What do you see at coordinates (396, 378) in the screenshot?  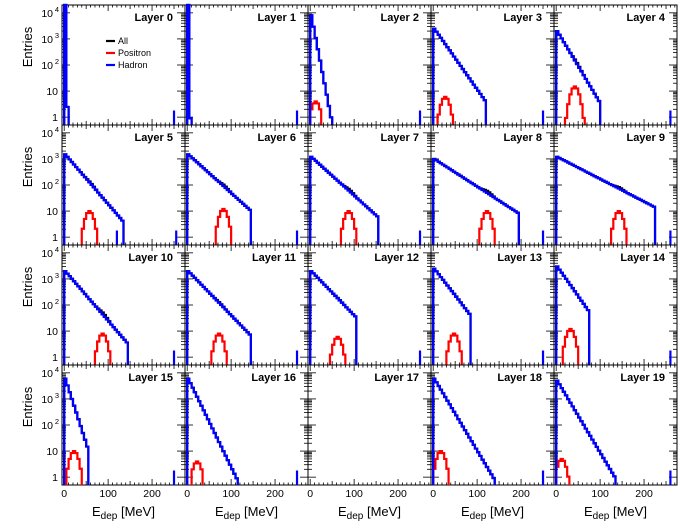 I see `panel-title: Layer 17` at bounding box center [396, 378].